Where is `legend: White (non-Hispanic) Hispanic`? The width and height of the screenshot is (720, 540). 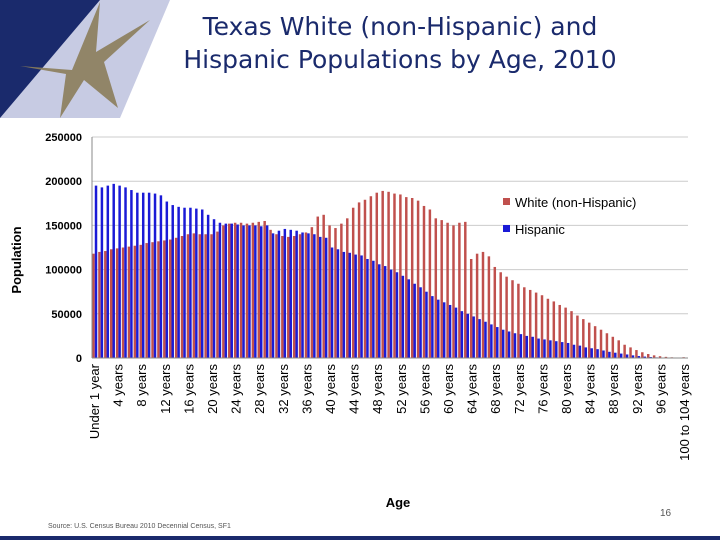
legend: White (non-Hispanic) Hispanic is located at coordinates (569, 216).